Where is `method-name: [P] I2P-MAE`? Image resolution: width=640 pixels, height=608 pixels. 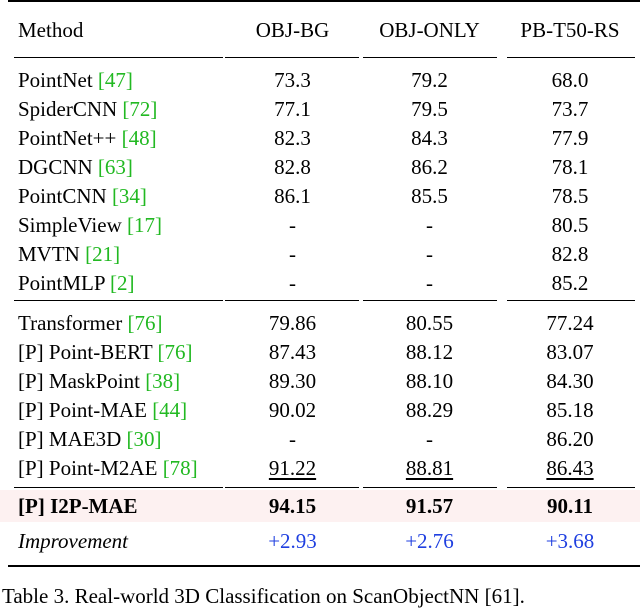
method-name: [P] I2P-MAE is located at coordinates (78, 506).